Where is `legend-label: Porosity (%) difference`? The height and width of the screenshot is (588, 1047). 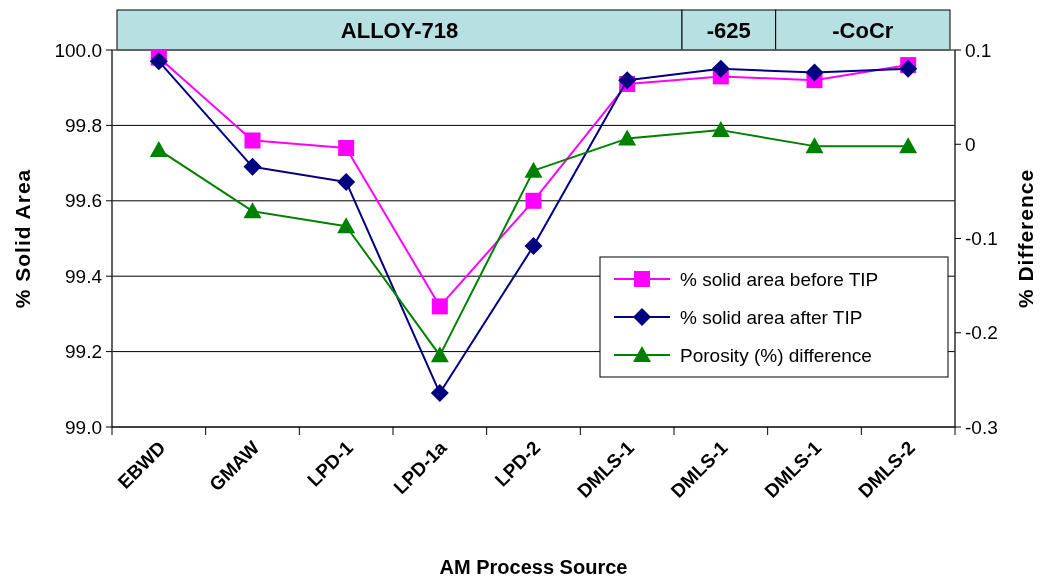 legend-label: Porosity (%) difference is located at coordinates (776, 355).